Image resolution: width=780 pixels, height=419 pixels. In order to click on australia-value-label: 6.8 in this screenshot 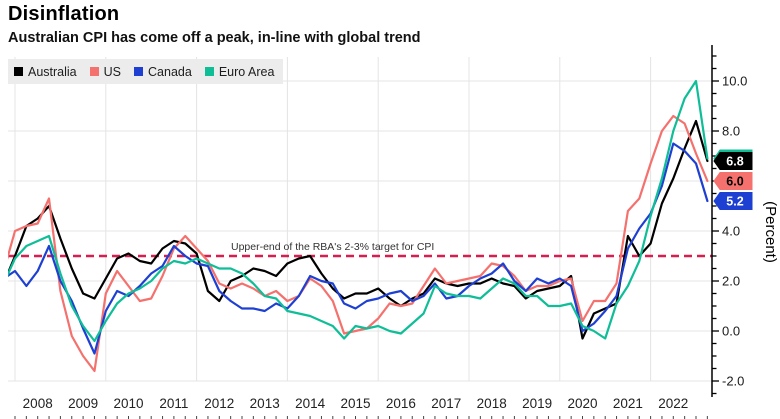, I will do `click(734, 162)`.